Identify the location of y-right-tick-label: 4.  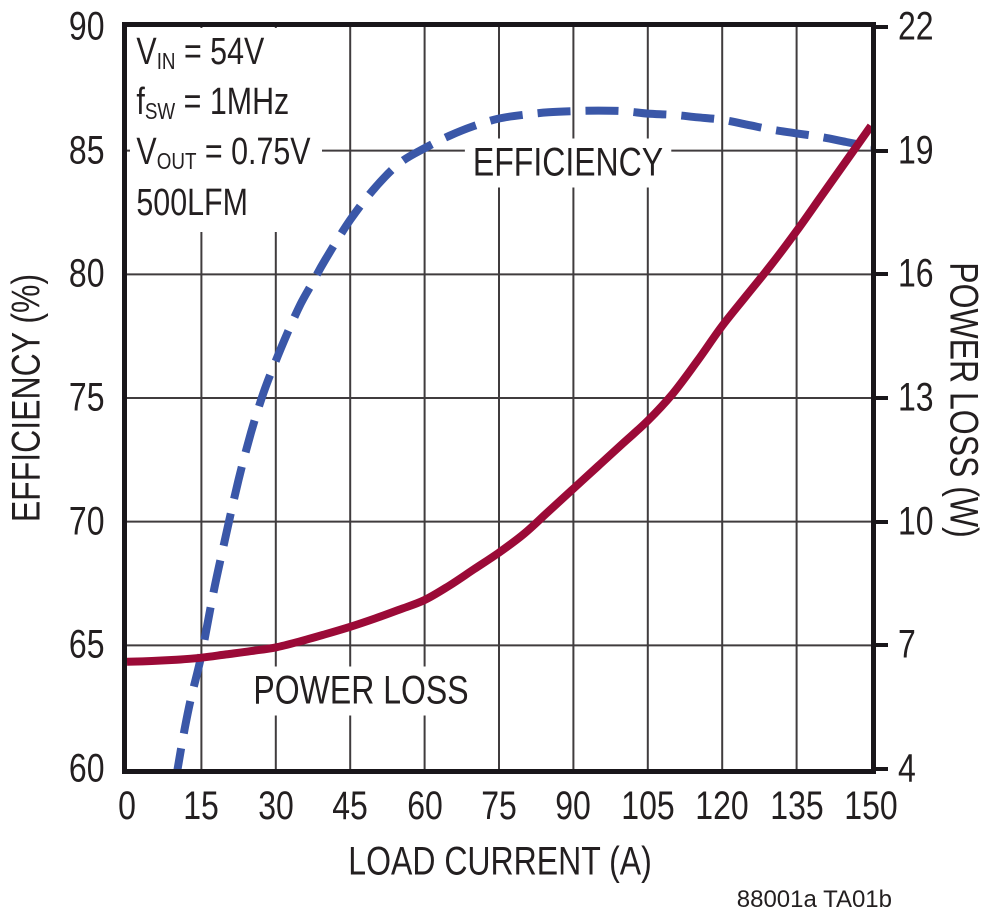
(907, 768).